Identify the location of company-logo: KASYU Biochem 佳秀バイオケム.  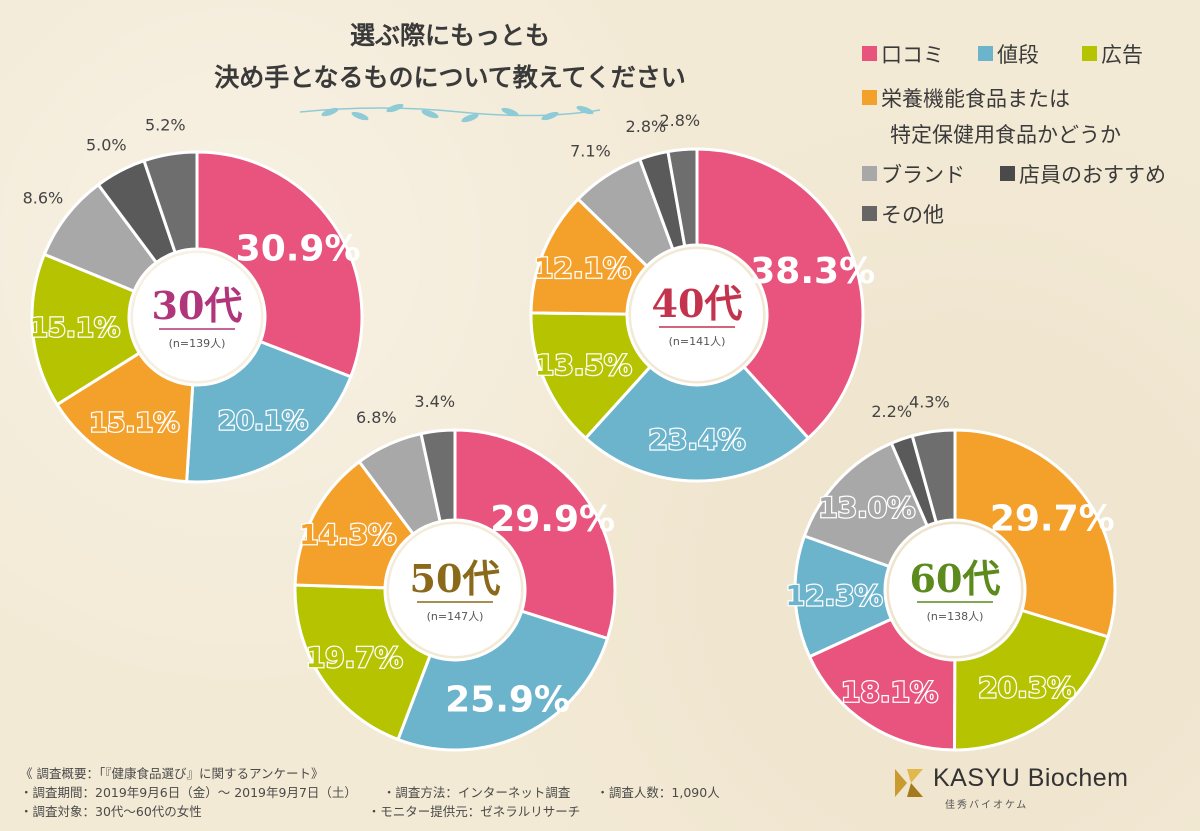
(1038, 787).